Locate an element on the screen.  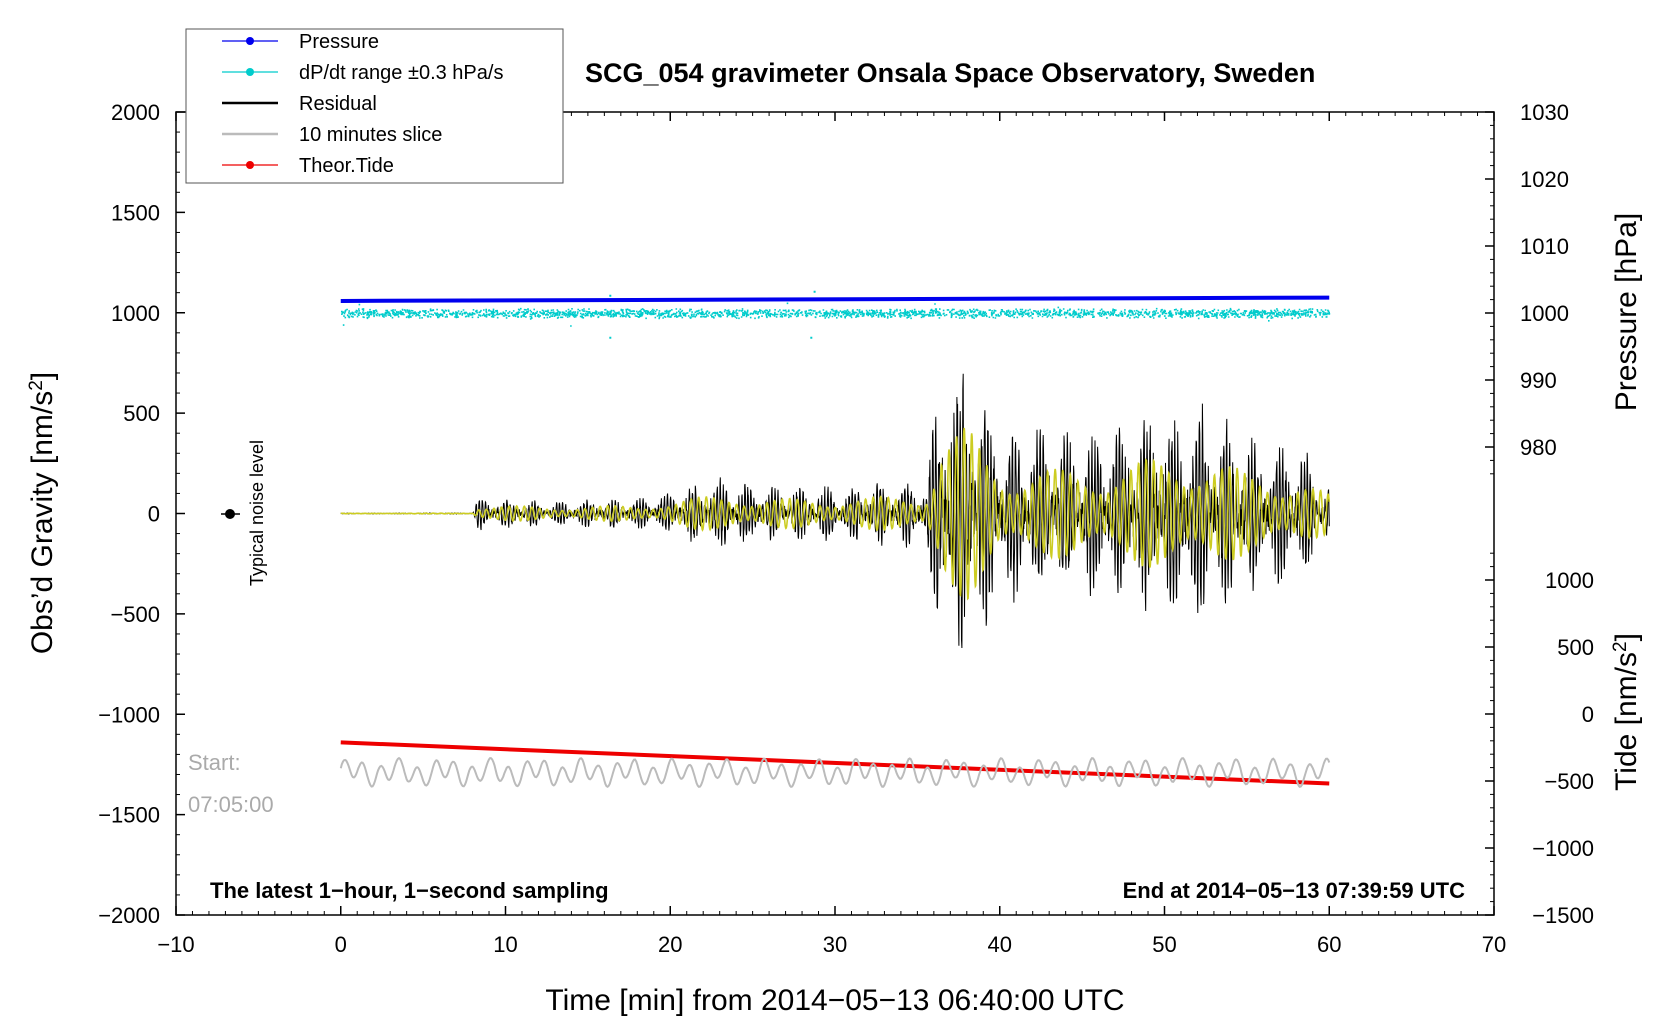
x-tick-label: 50 is located at coordinates (1164, 944).